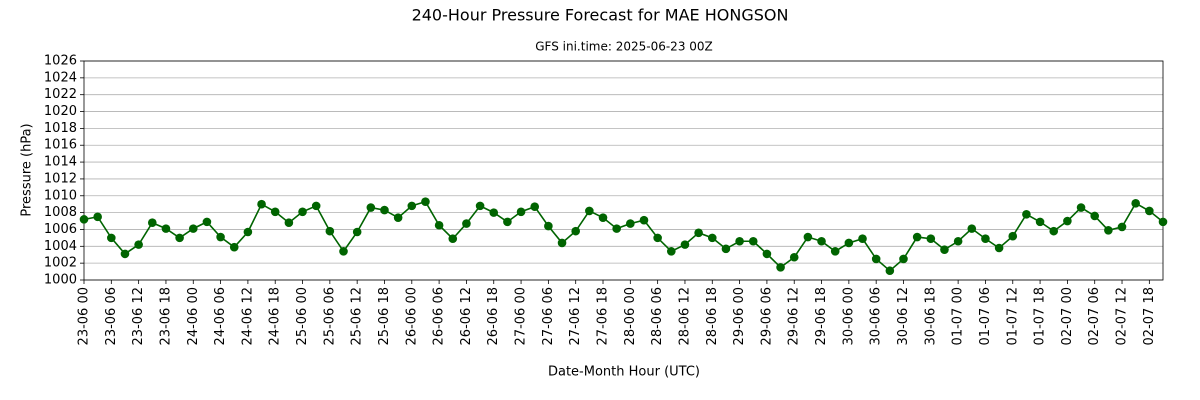 This screenshot has height=400, width=1200. Describe the element at coordinates (876, 316) in the screenshot. I see `x-tick-label: 30-06 06` at that location.